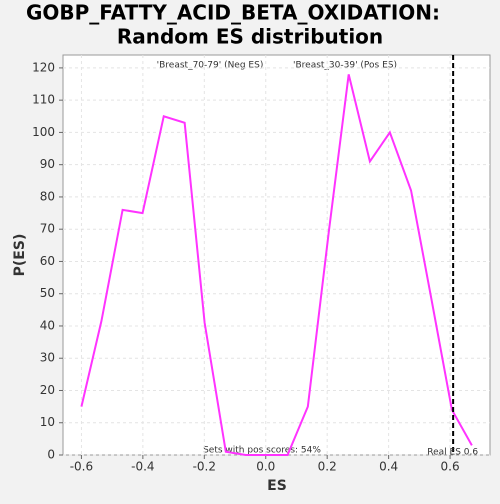 Image resolution: width=500 pixels, height=504 pixels. What do you see at coordinates (47, 358) in the screenshot?
I see `y-tick-label: 30` at bounding box center [47, 358].